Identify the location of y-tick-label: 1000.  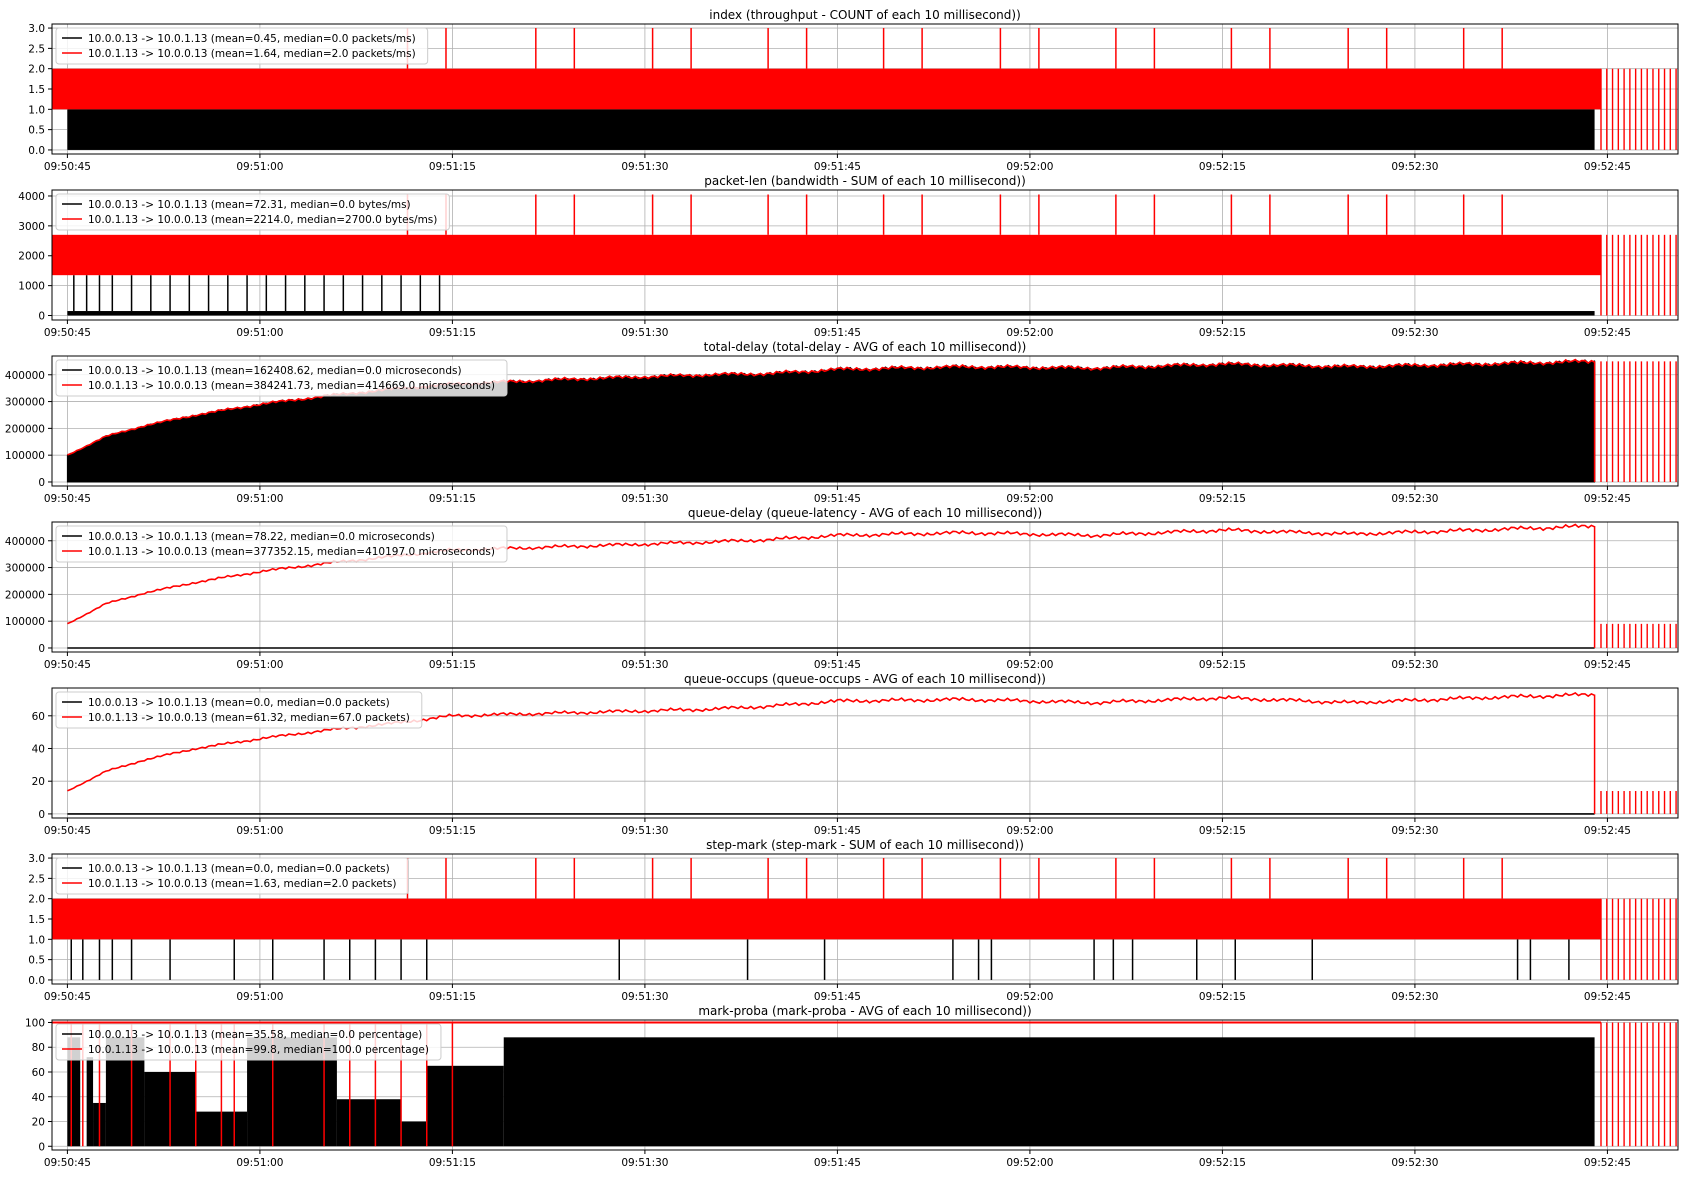
(31, 287).